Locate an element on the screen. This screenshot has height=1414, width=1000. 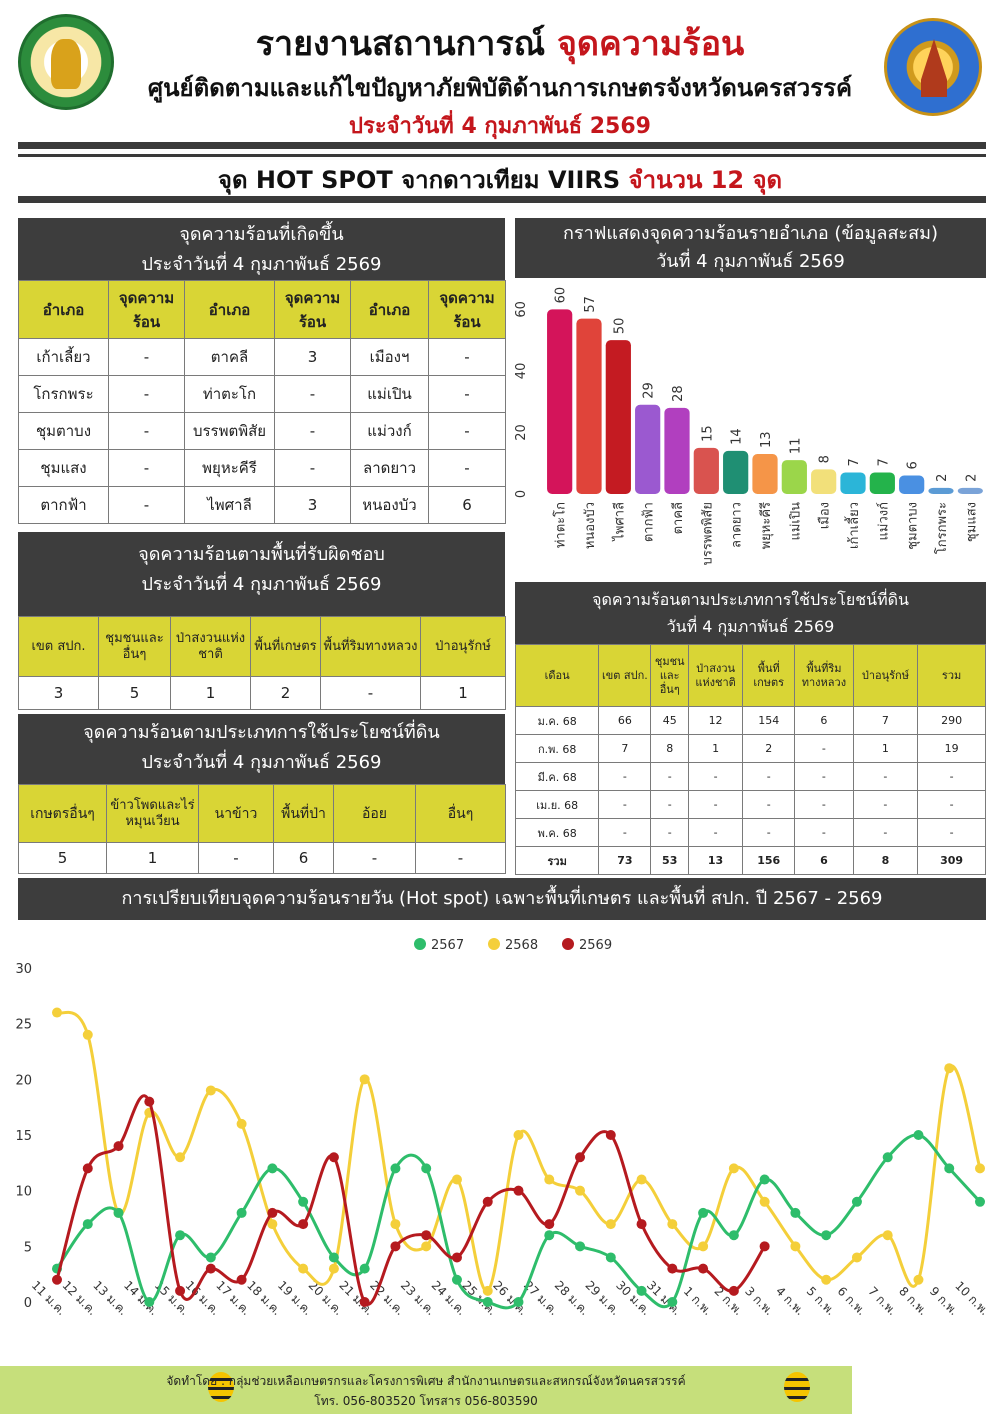
table-cell: 5 is located at coordinates (134, 693).